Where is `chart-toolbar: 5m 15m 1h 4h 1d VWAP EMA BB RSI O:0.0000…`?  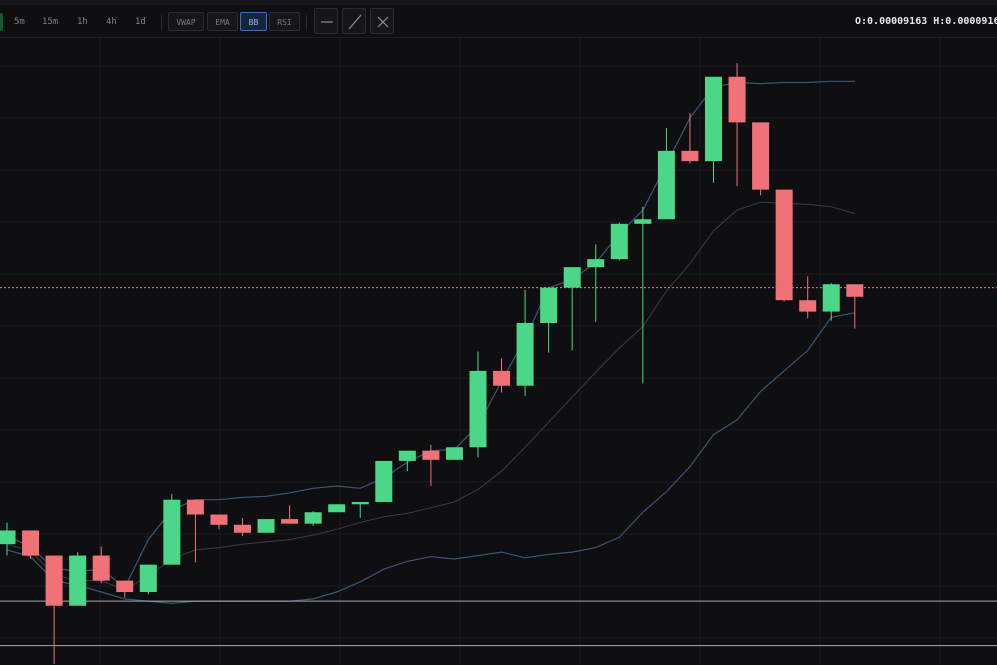
chart-toolbar: 5m 15m 1h 4h 1d VWAP EMA BB RSI O:0.0000… is located at coordinates (498, 19).